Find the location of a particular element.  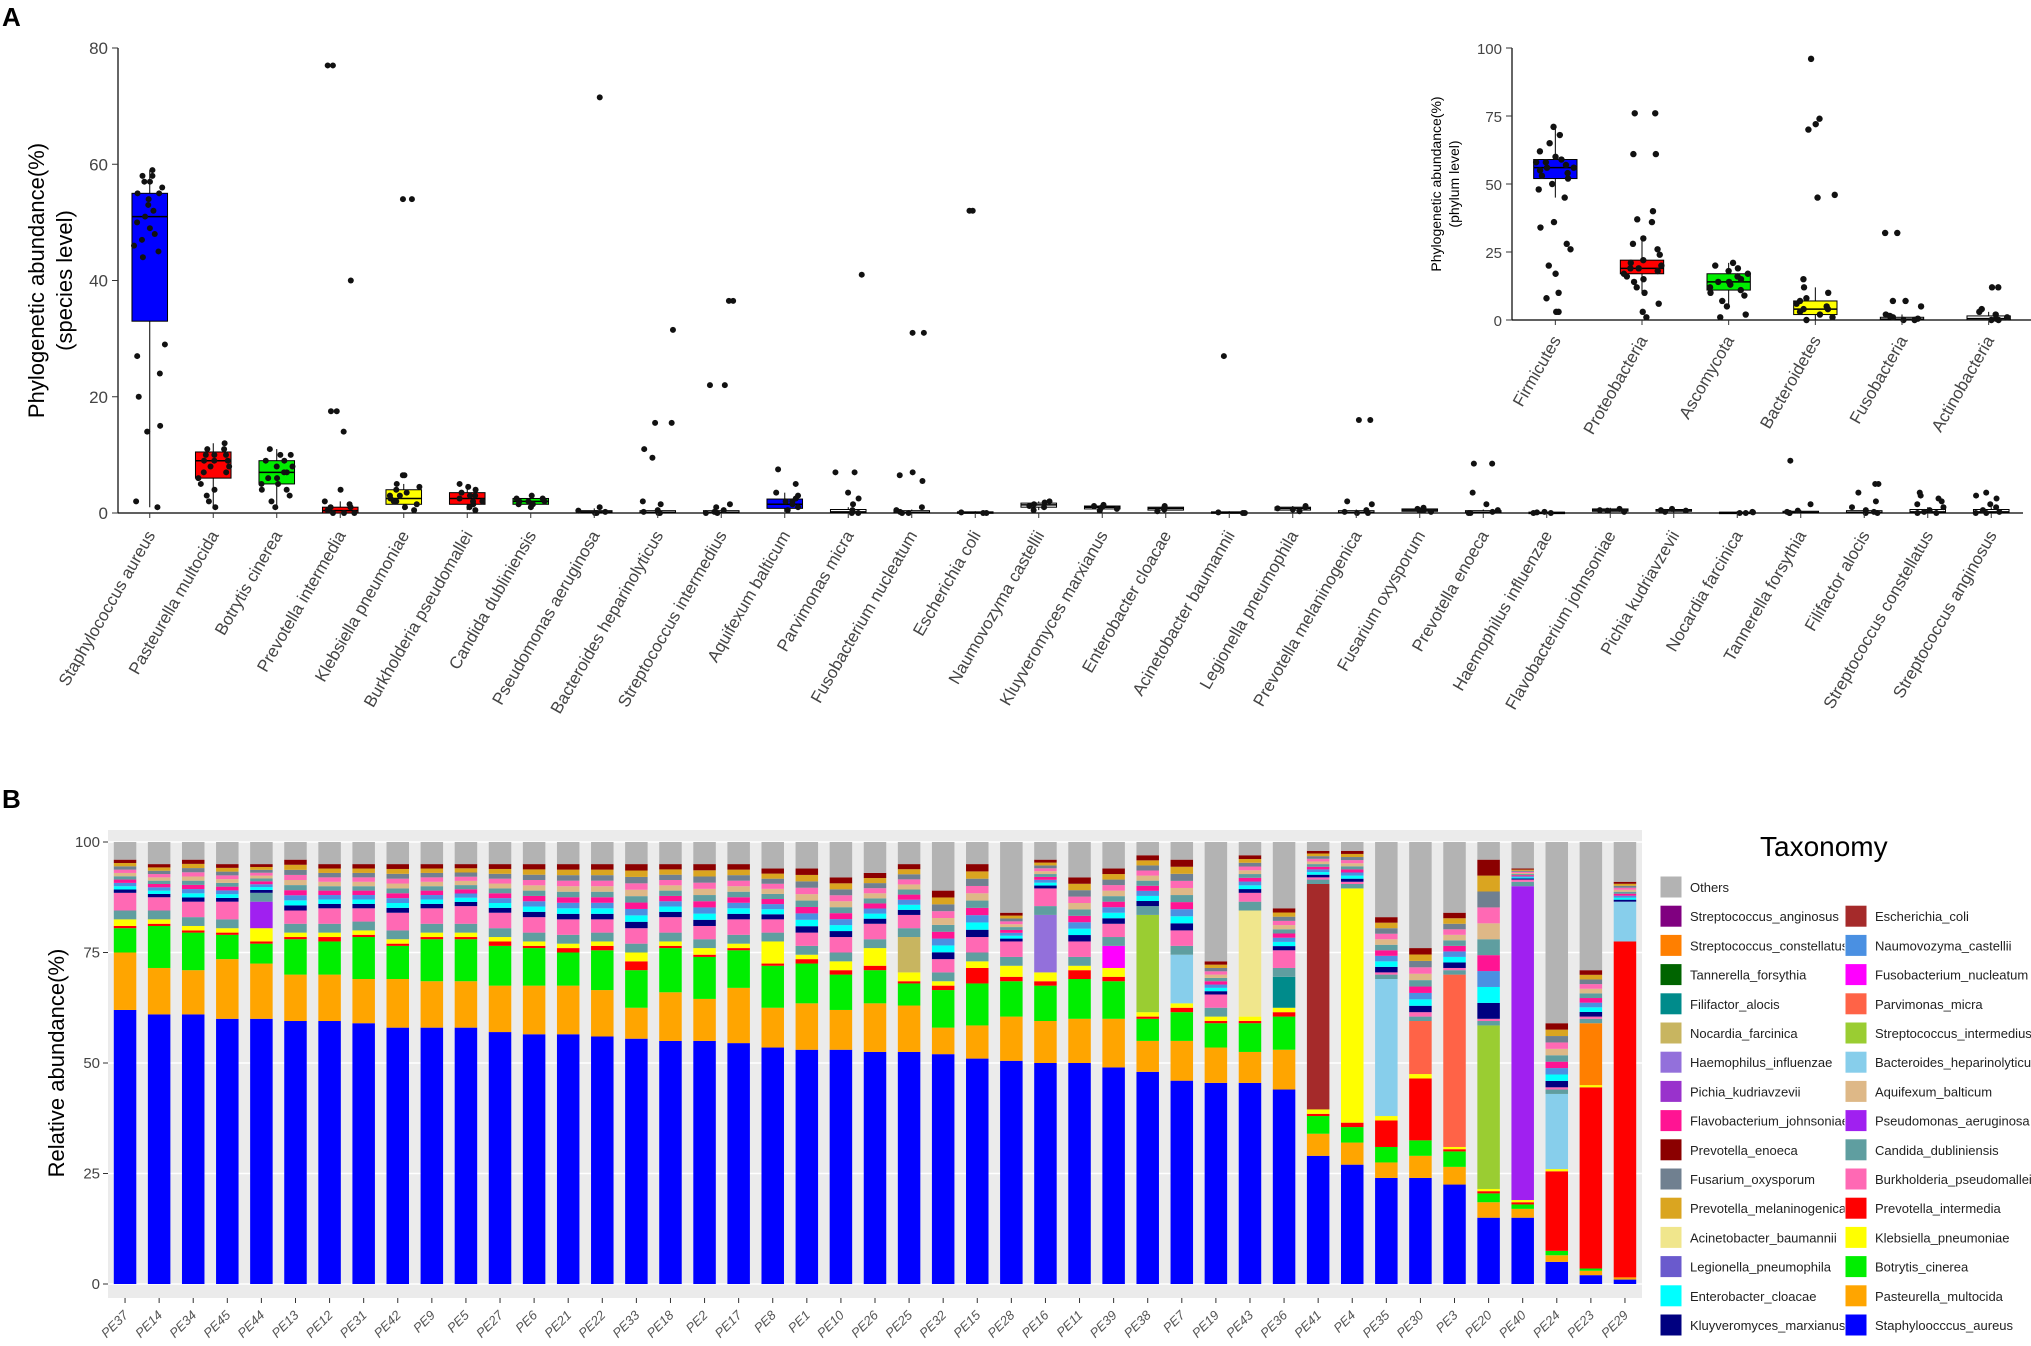

sample-label: PE21 is located at coordinates (557, 1324).